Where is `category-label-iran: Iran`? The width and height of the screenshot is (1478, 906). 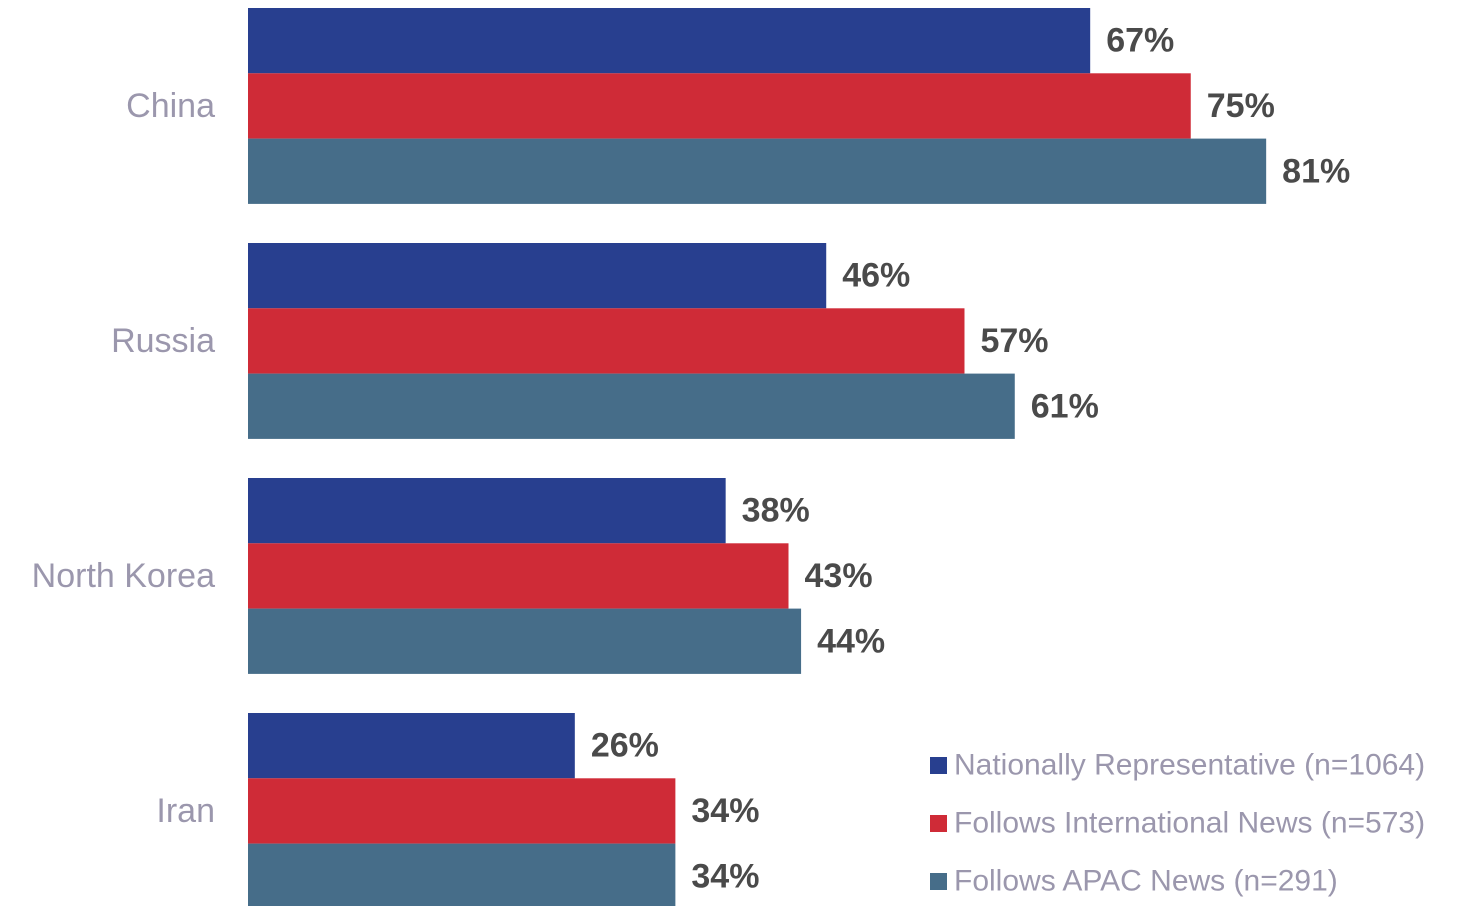
category-label-iran: Iran is located at coordinates (185, 811).